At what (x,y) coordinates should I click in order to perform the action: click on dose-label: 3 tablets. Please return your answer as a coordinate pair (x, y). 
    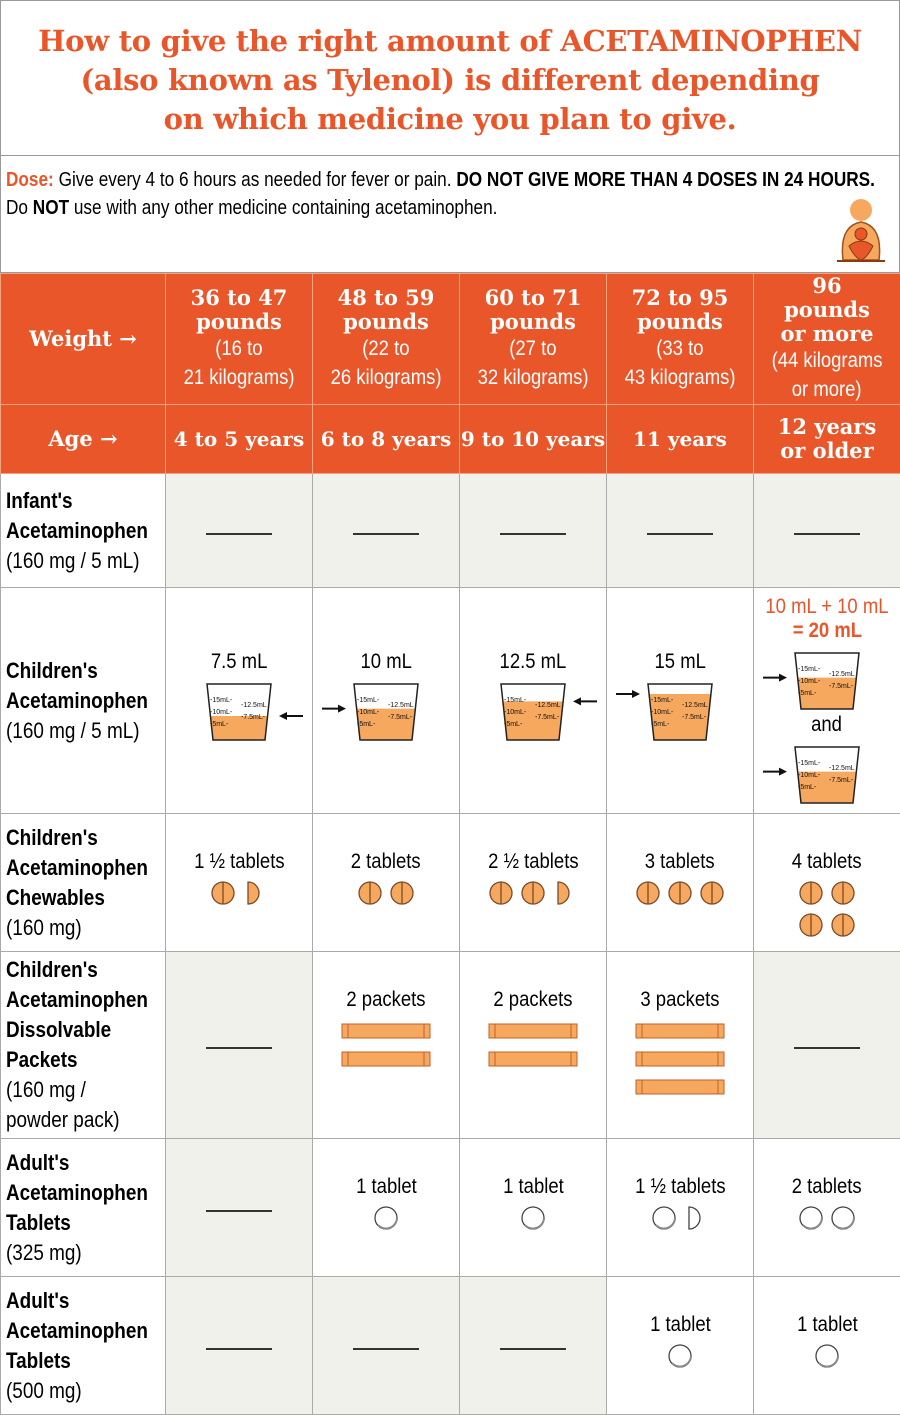
    Looking at the image, I should click on (680, 861).